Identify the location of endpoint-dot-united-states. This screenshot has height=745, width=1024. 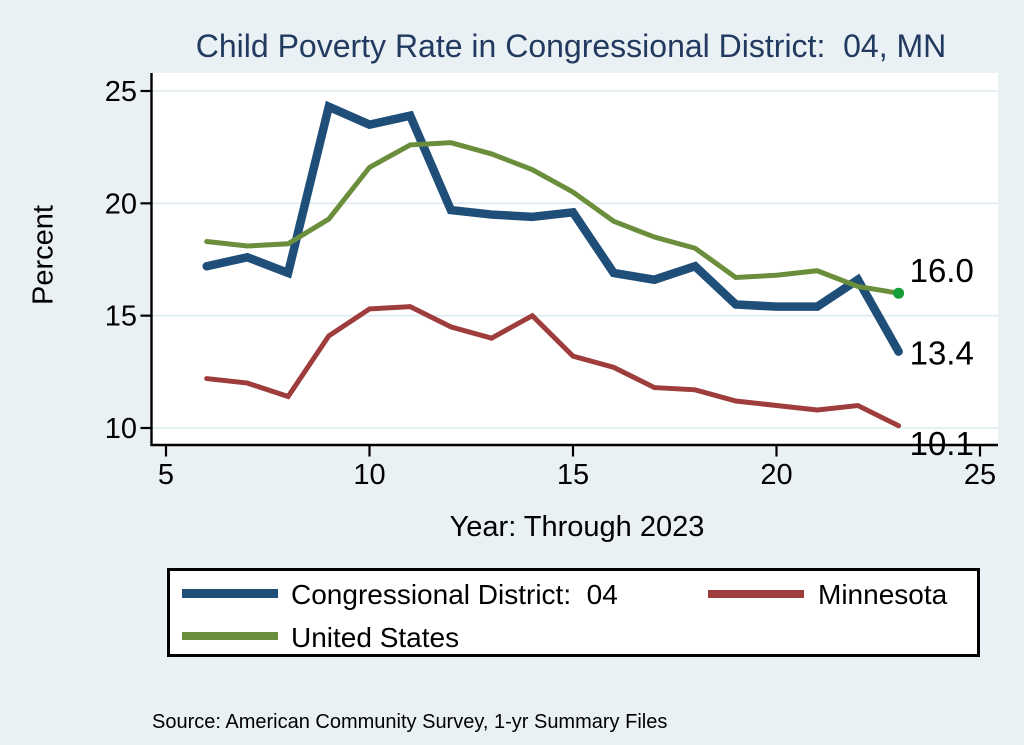
(899, 293).